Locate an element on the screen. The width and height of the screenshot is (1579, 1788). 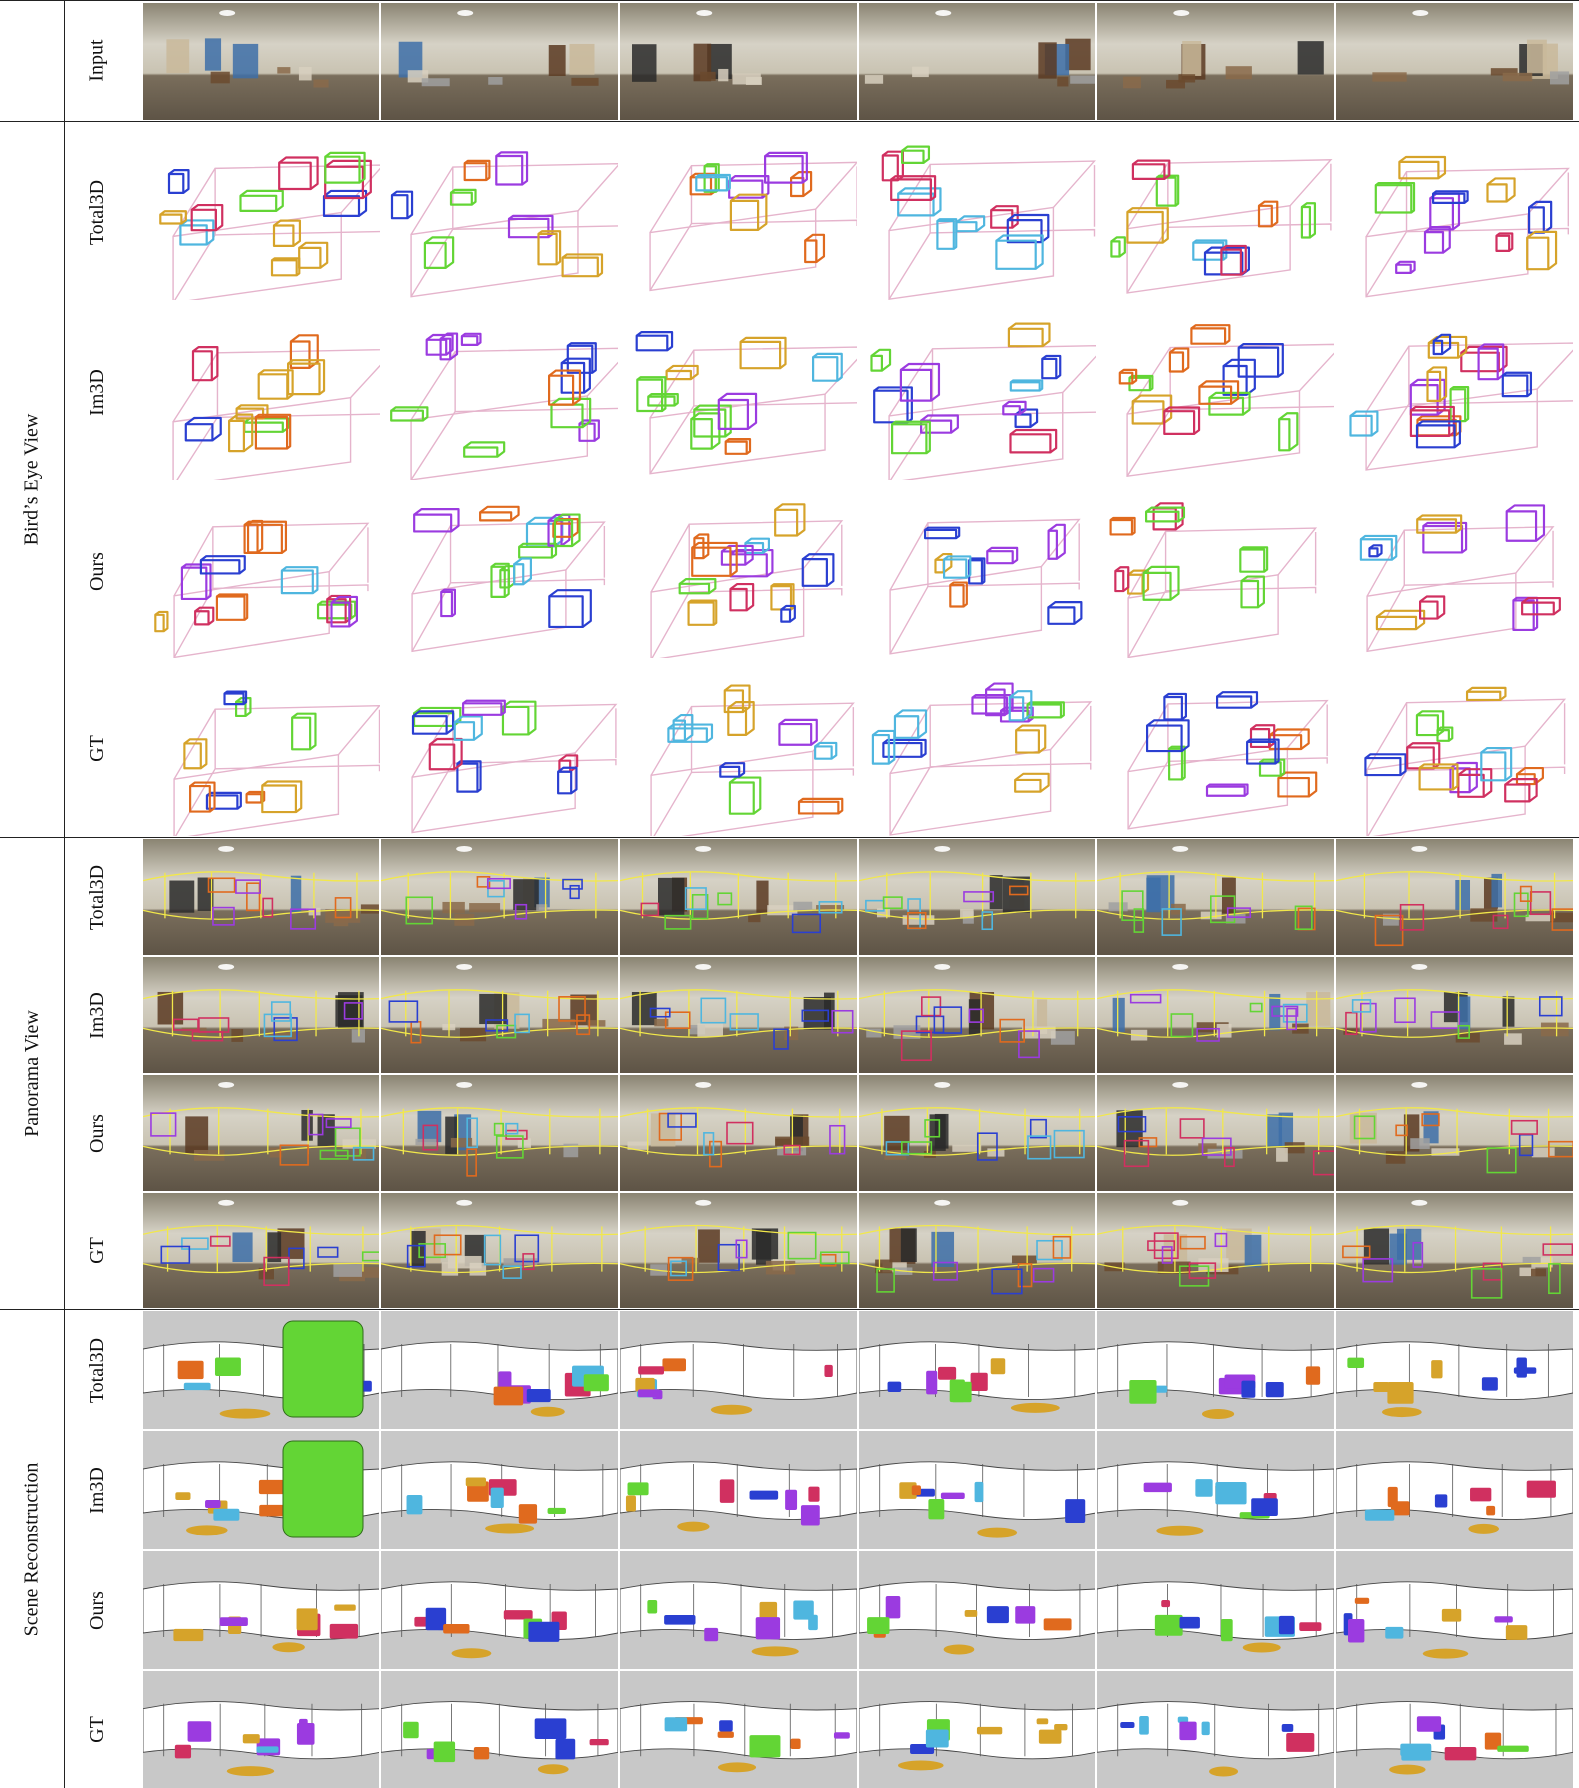
figure-cell-recon-total3d-col2 is located at coordinates (499, 1370).